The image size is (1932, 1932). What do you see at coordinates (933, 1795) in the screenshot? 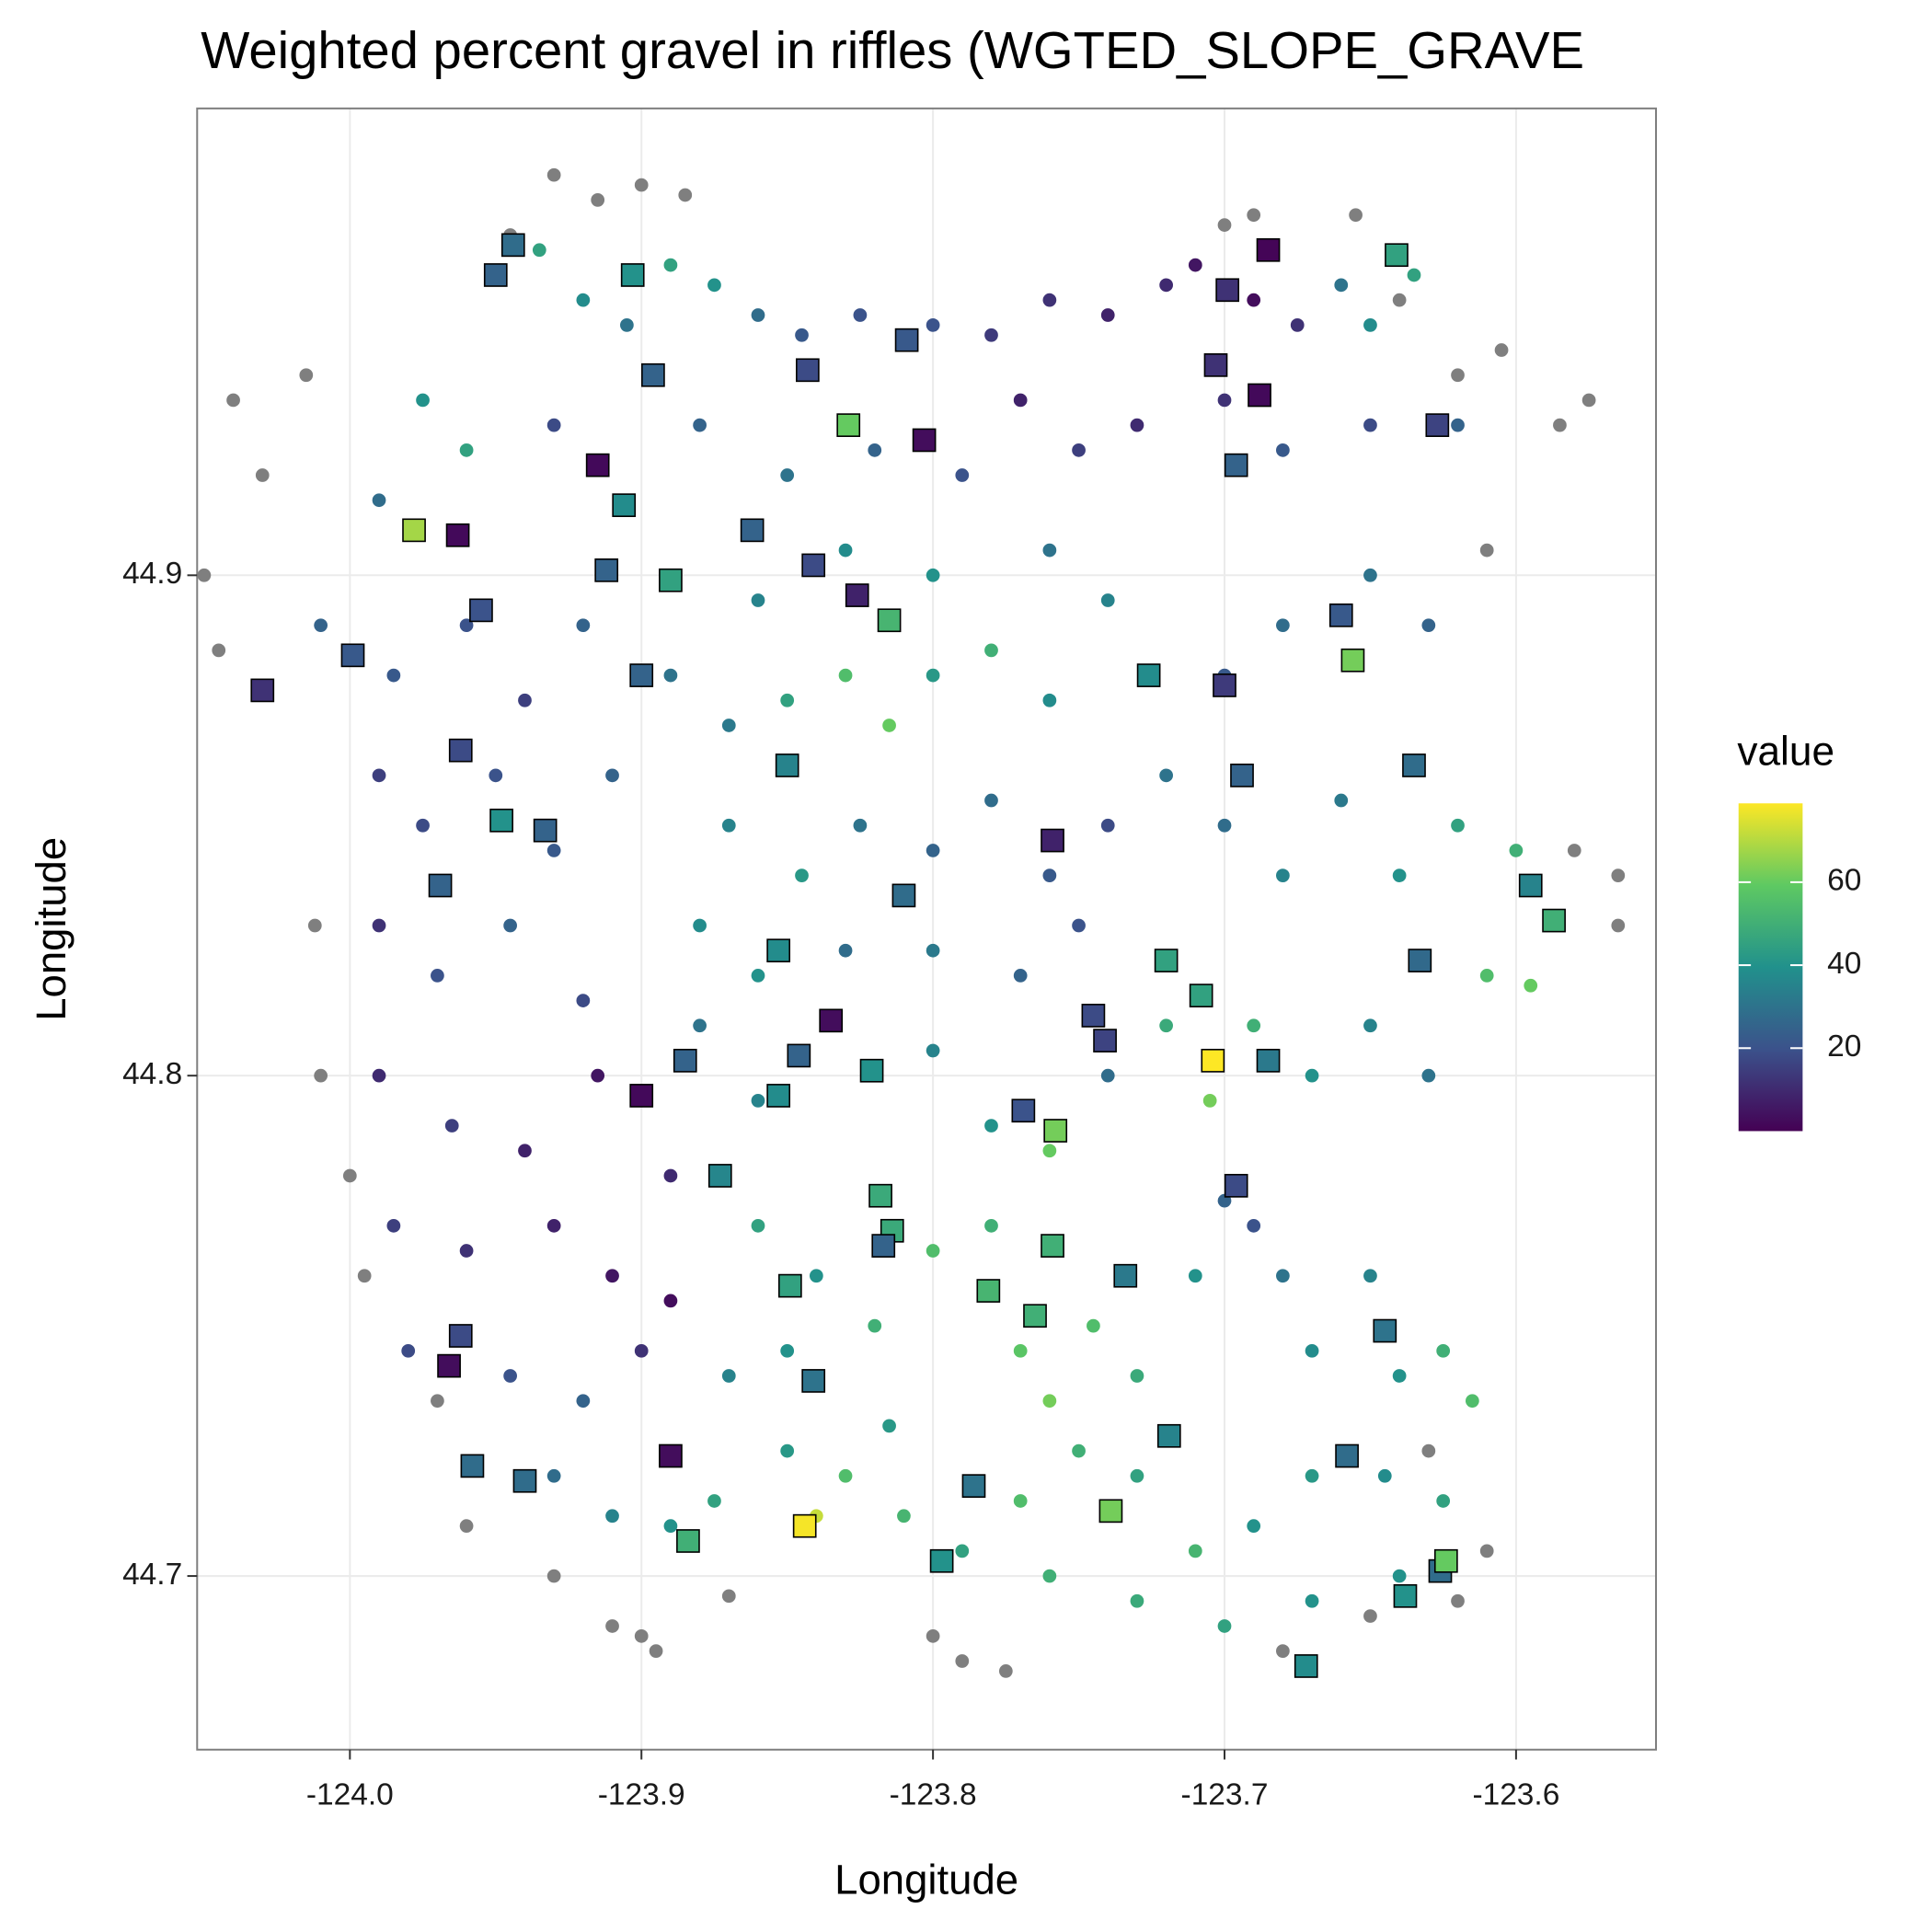
I see `x-tick-label: -123.8` at bounding box center [933, 1795].